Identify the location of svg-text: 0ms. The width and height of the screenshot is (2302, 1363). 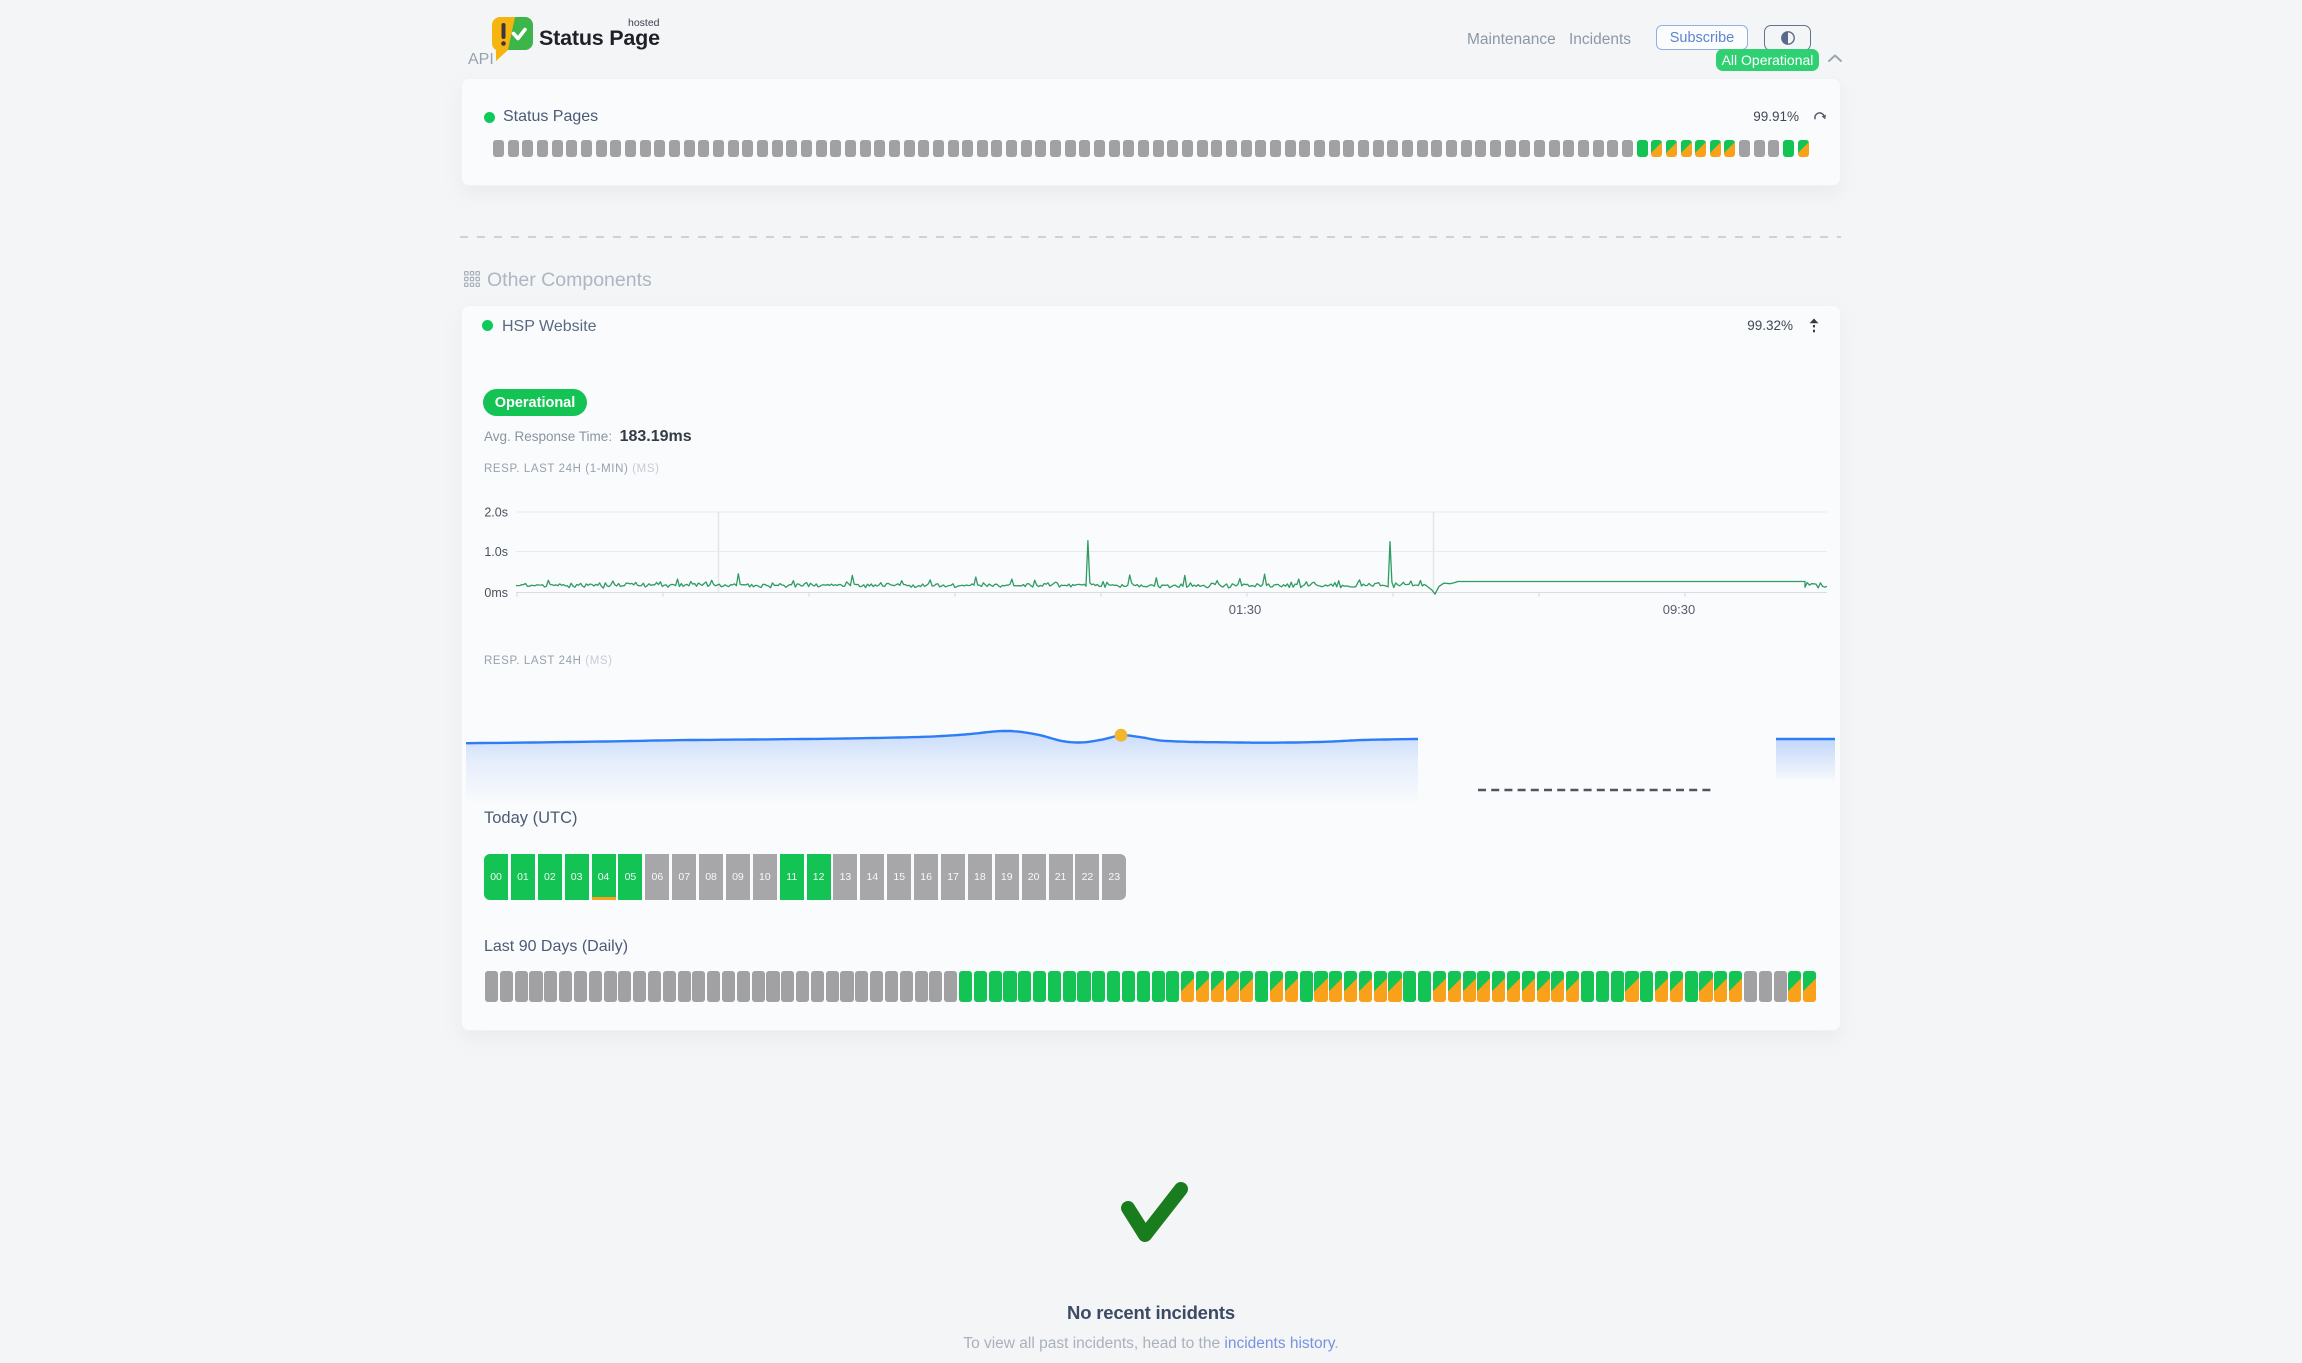
(496, 593).